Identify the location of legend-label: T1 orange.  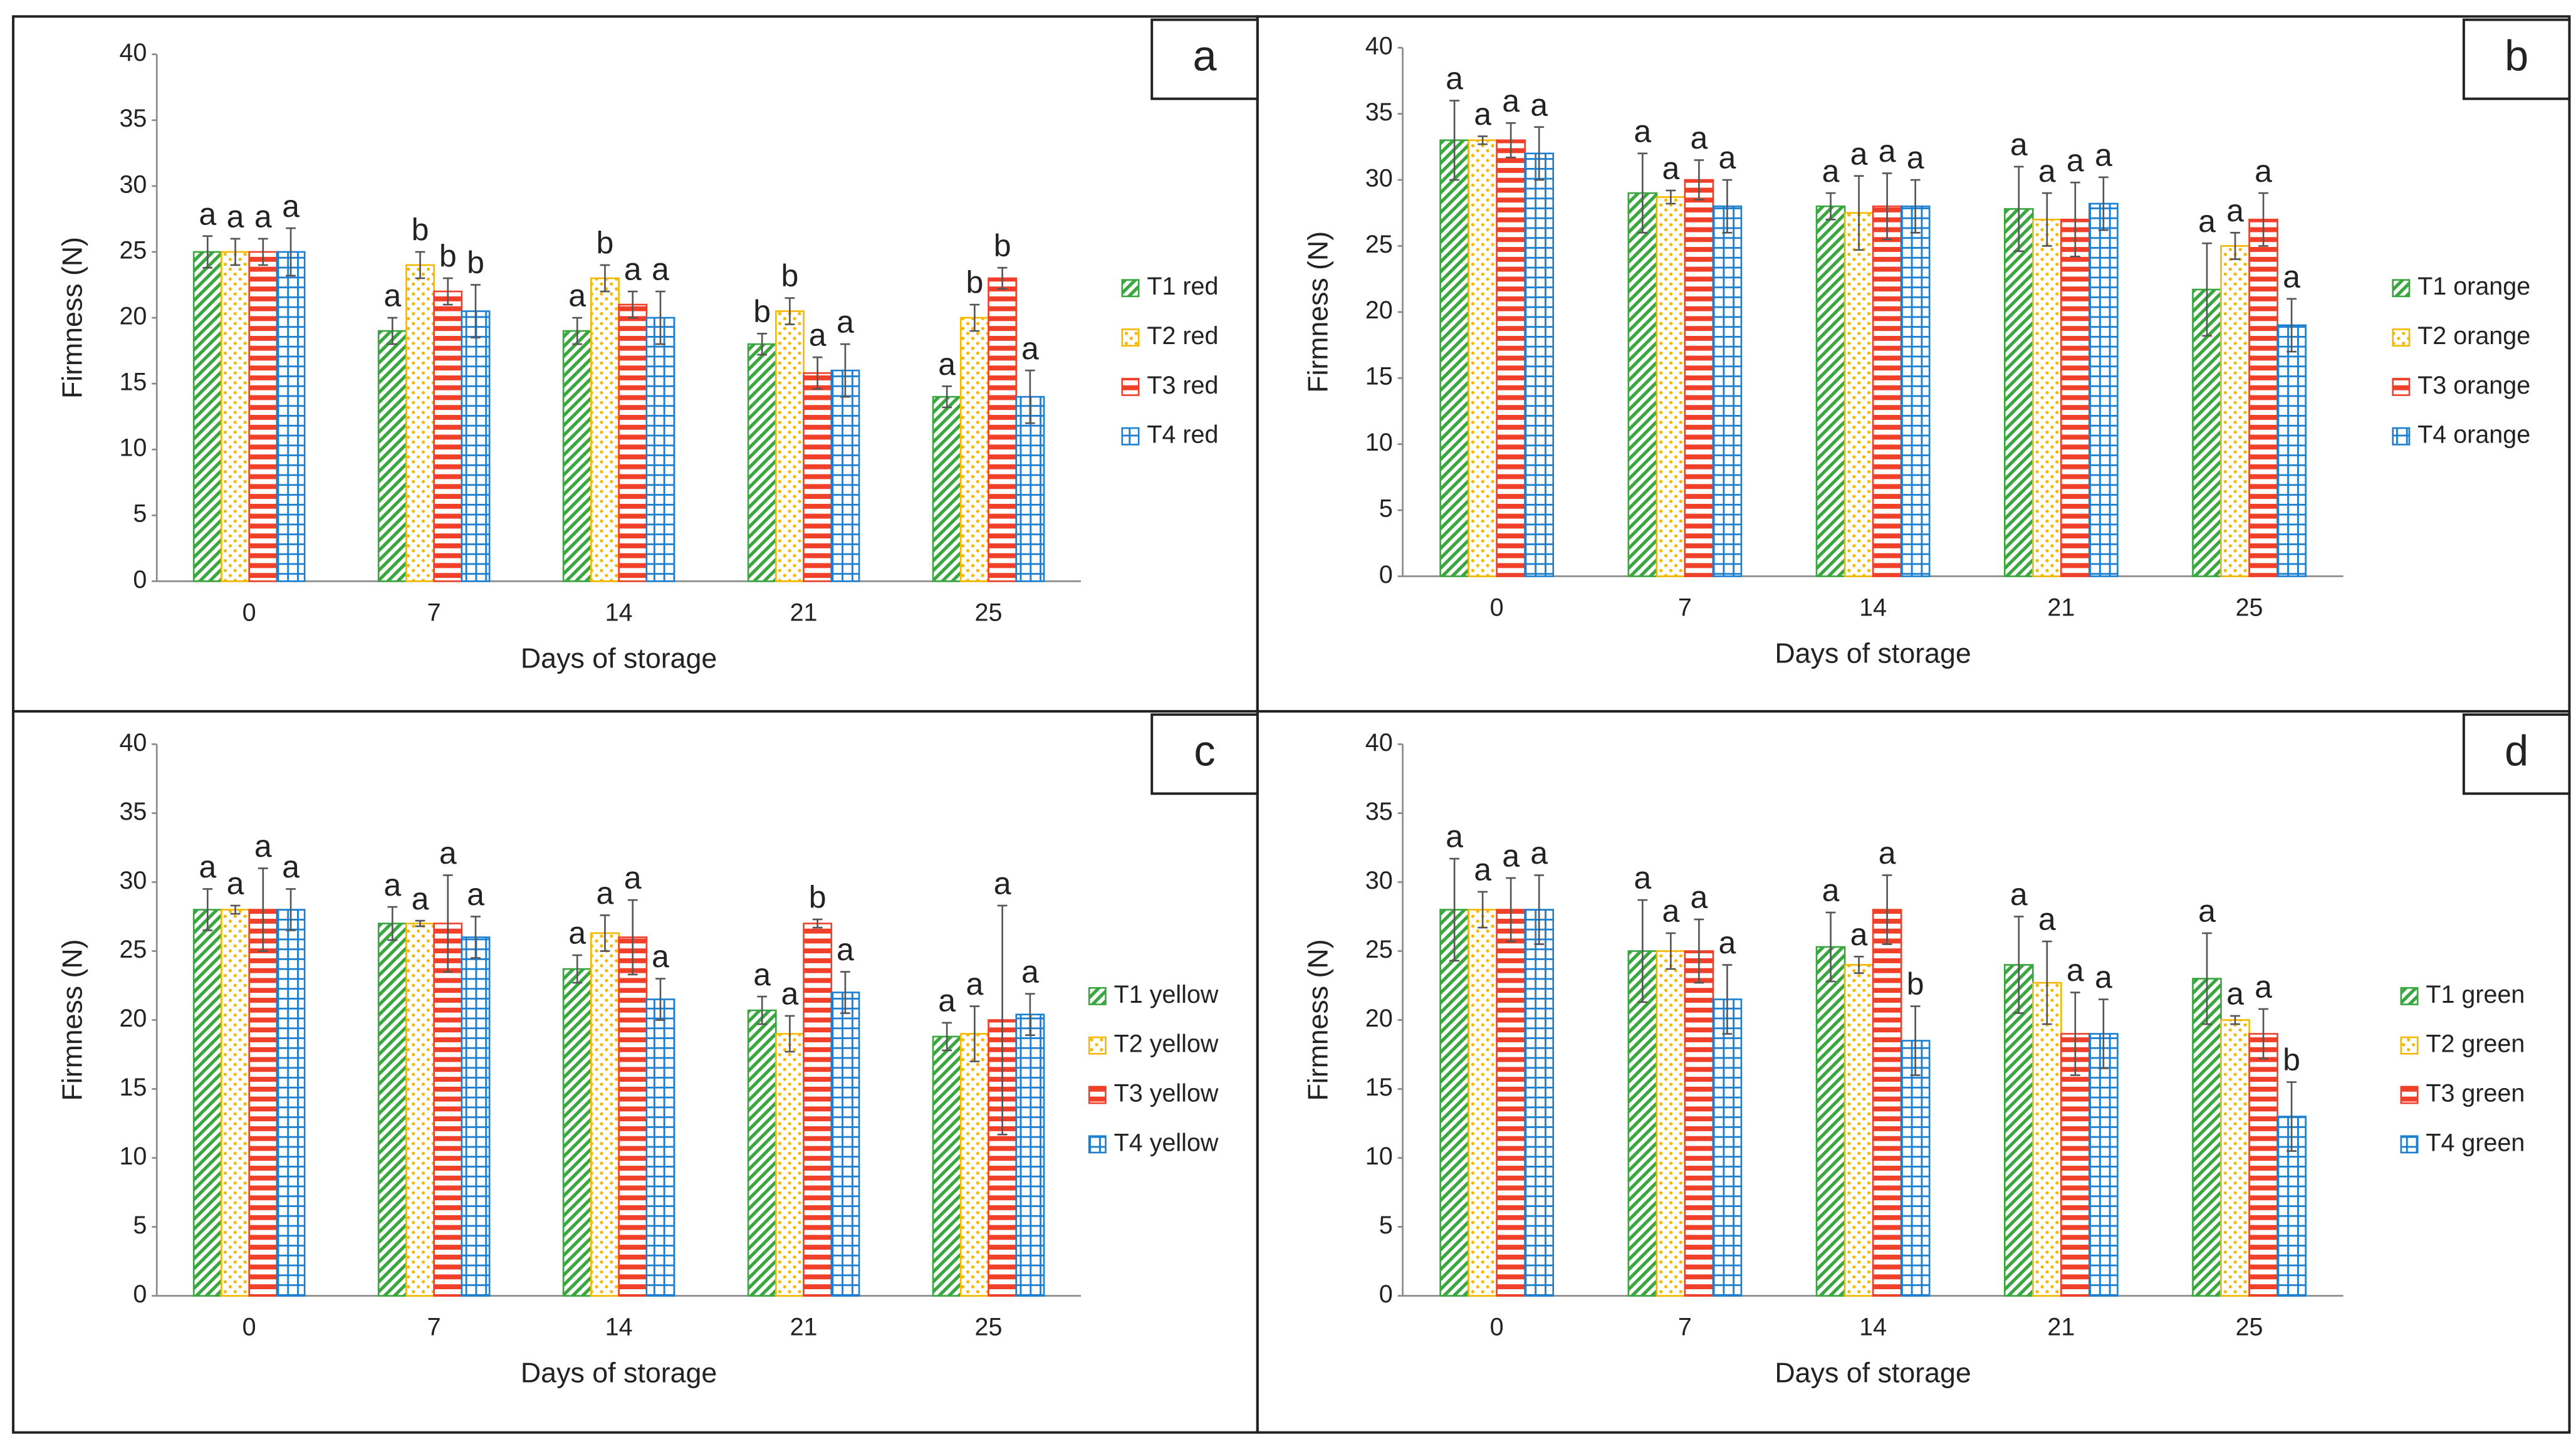
(2473, 286).